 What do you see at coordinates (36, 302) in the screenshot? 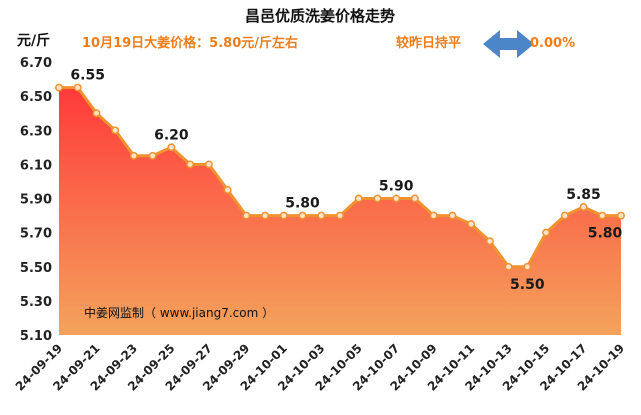
I see `y-tick-label: 5.30` at bounding box center [36, 302].